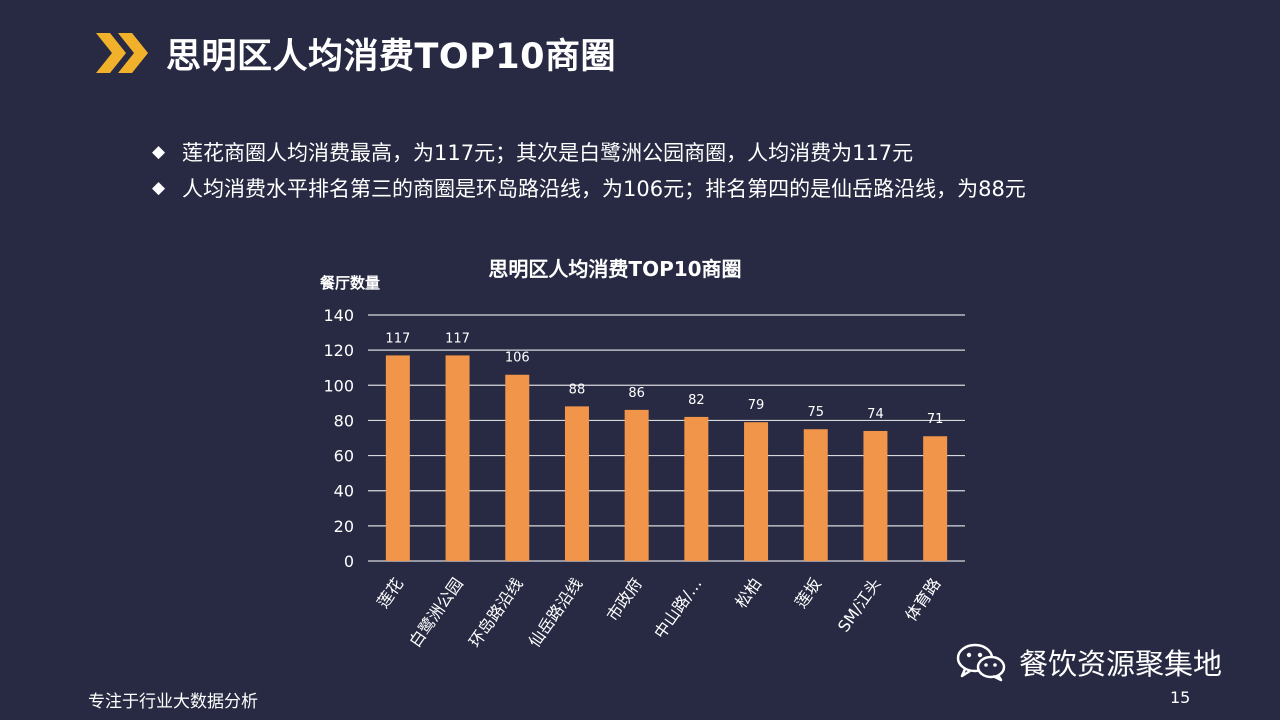  I want to click on data-label: 106, so click(517, 358).